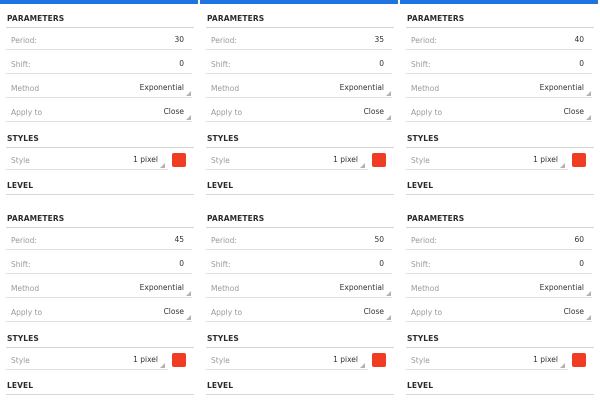  I want to click on period-field: Period: 60, so click(499, 241).